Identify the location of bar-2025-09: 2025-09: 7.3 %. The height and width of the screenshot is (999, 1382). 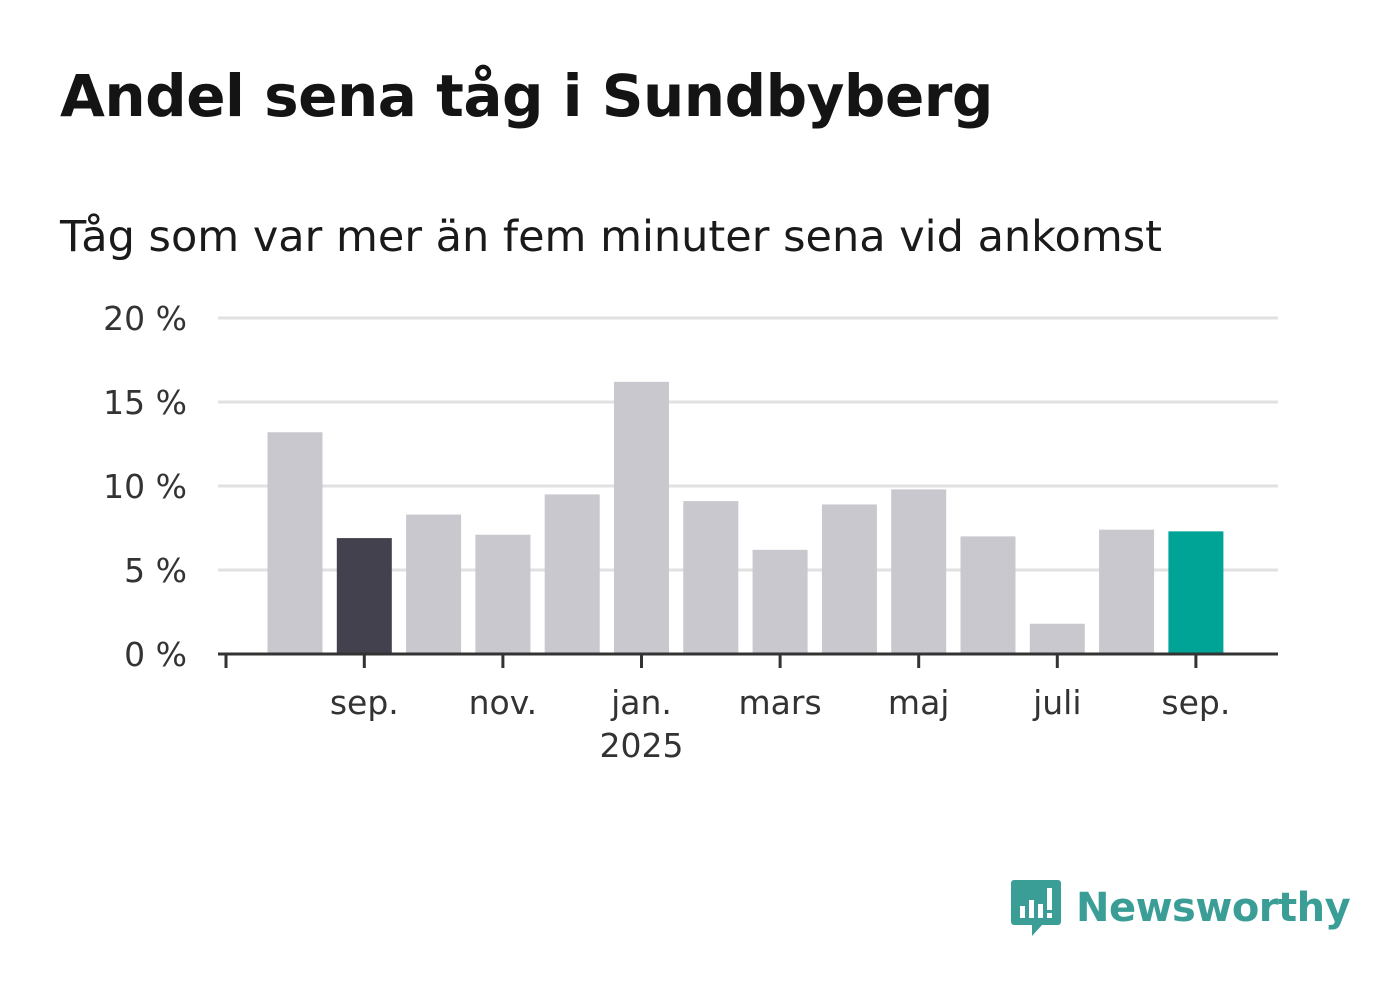
(1196, 592).